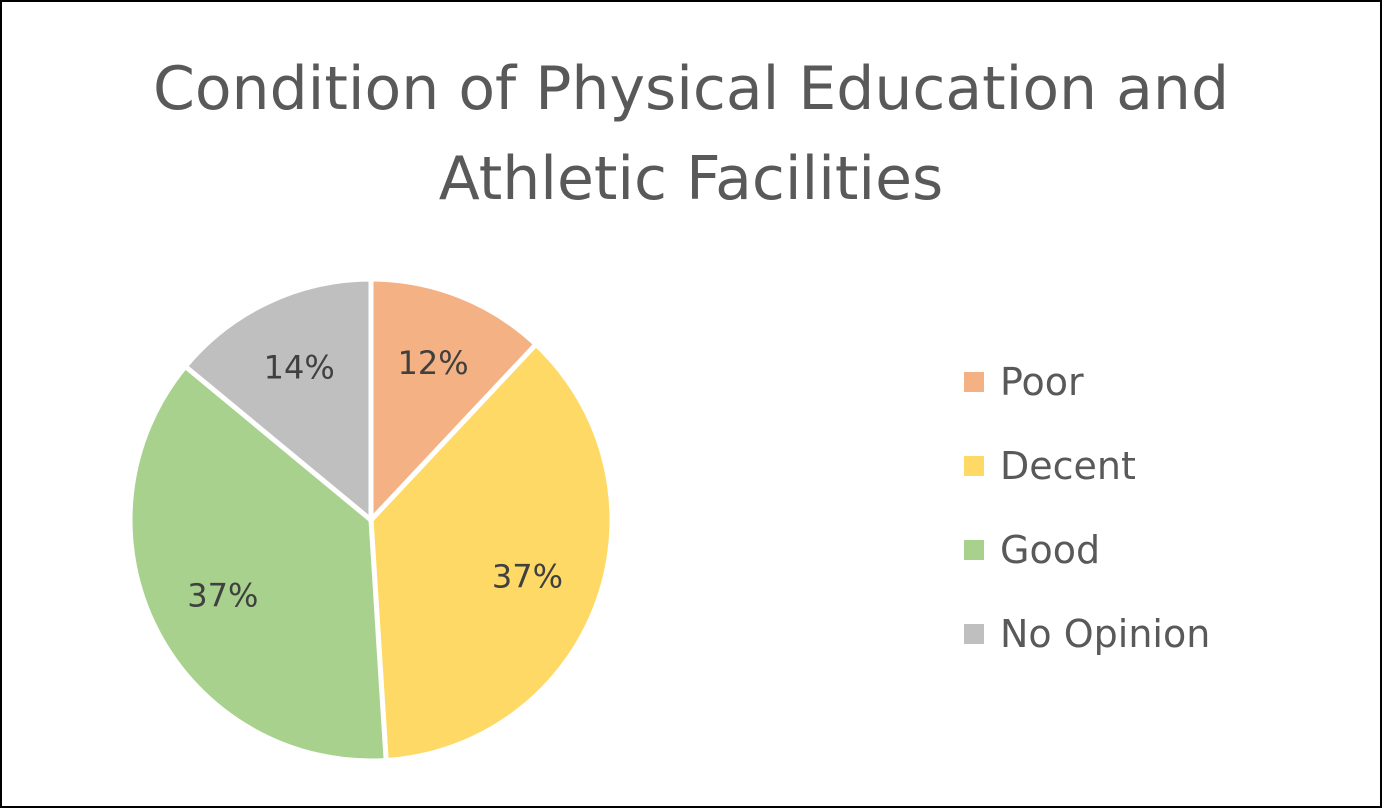  I want to click on data-label-good: 37%, so click(222, 595).